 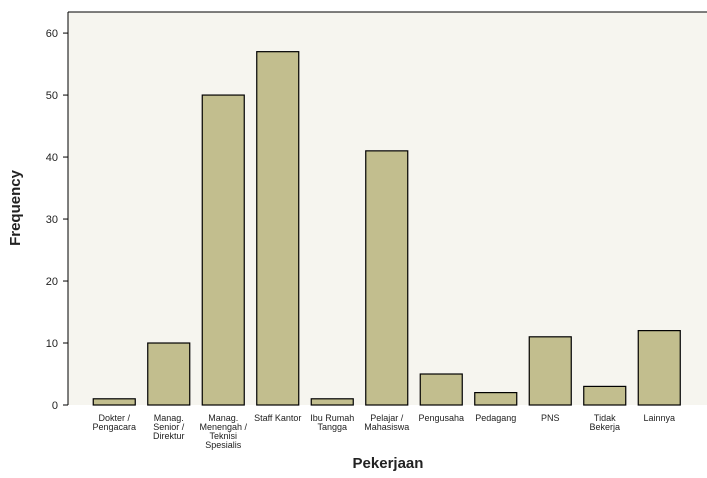 I want to click on y-tick-label: 20, so click(x=52, y=282).